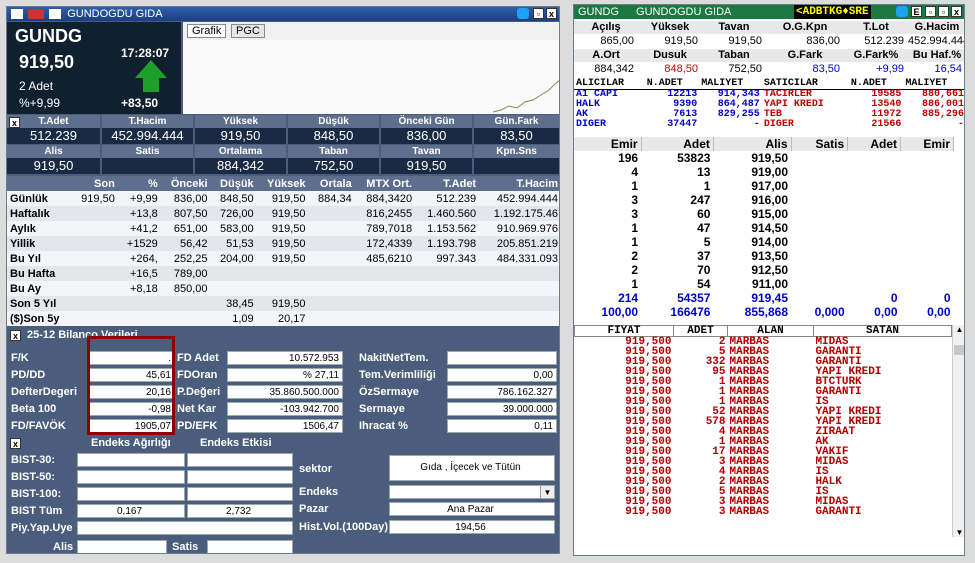 The image size is (975, 563). Describe the element at coordinates (959, 532) in the screenshot. I see `scroll-down-icon: ▼` at that location.